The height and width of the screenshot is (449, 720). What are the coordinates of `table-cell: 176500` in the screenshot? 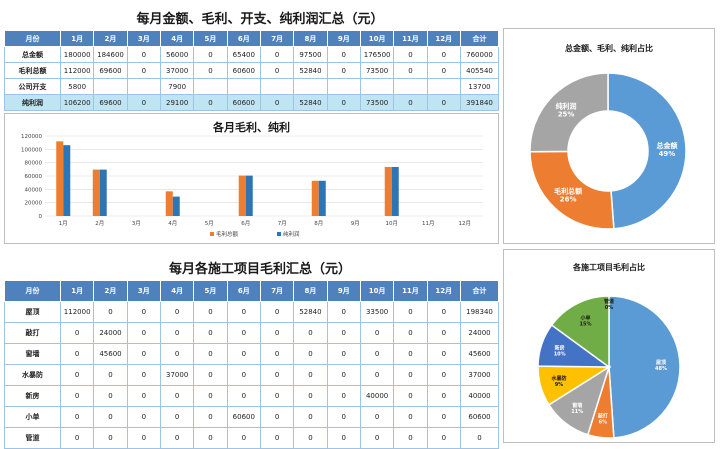 It's located at (377, 54).